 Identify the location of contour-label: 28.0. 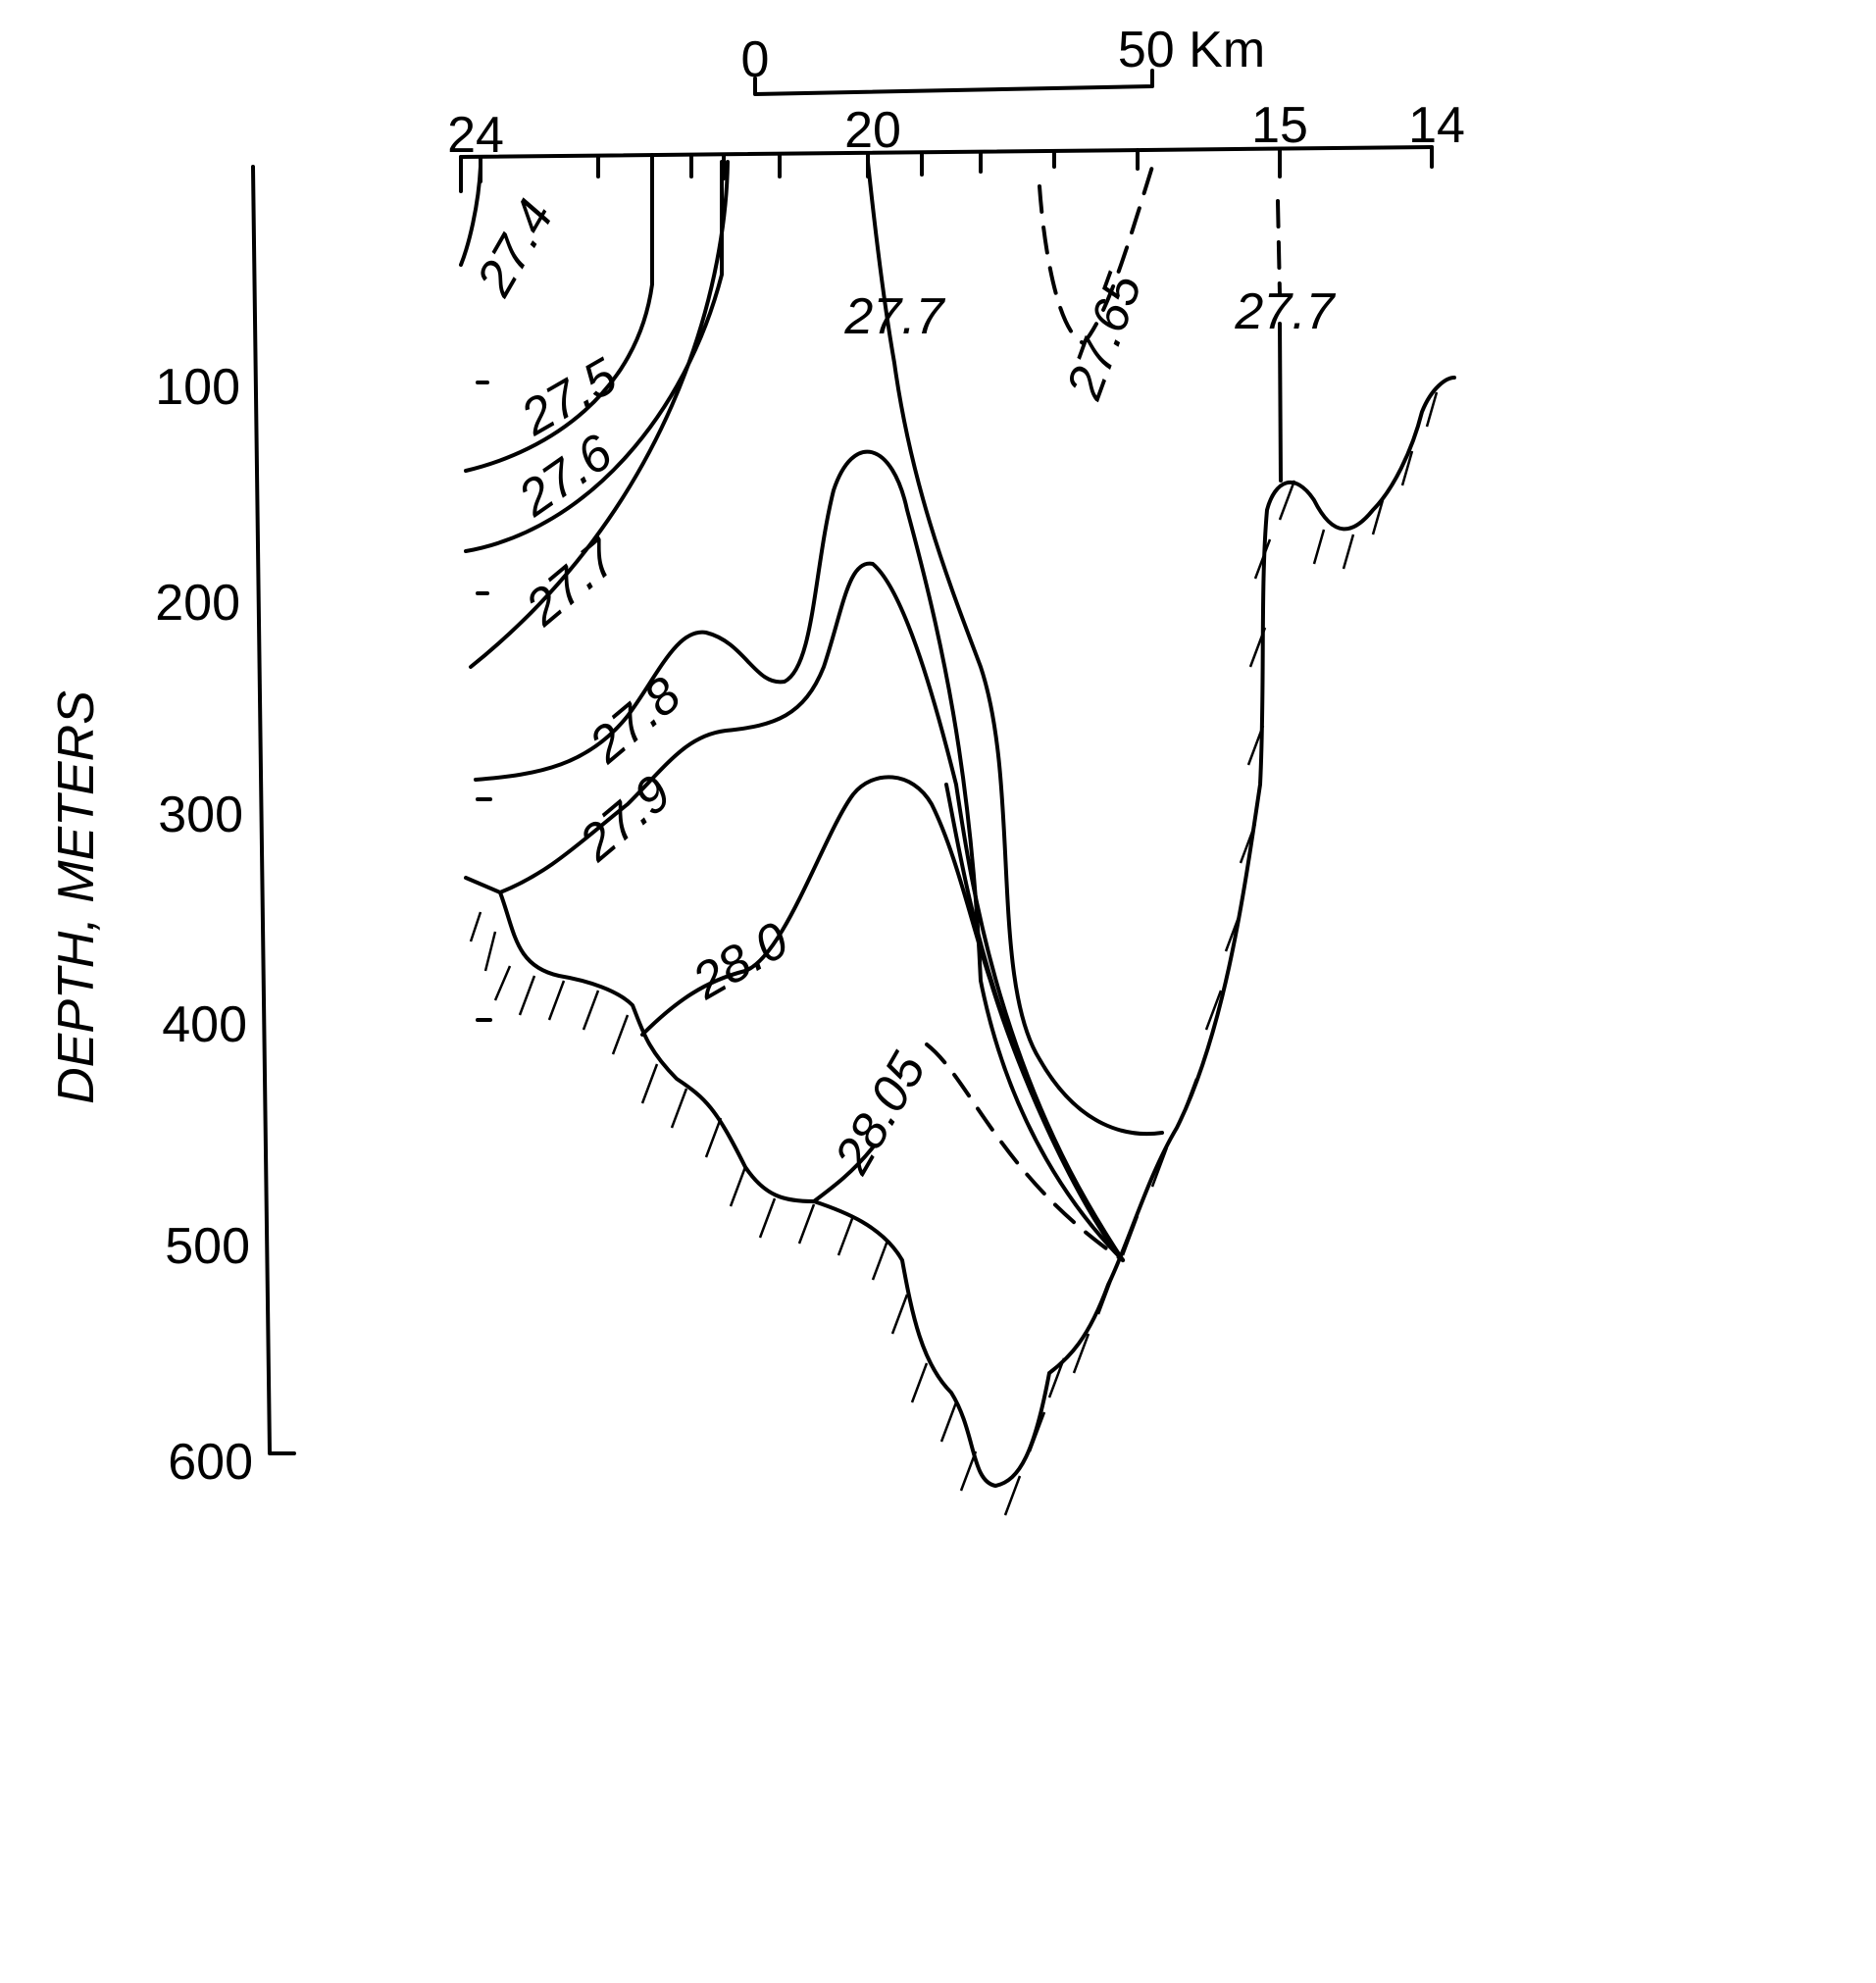
(740, 961).